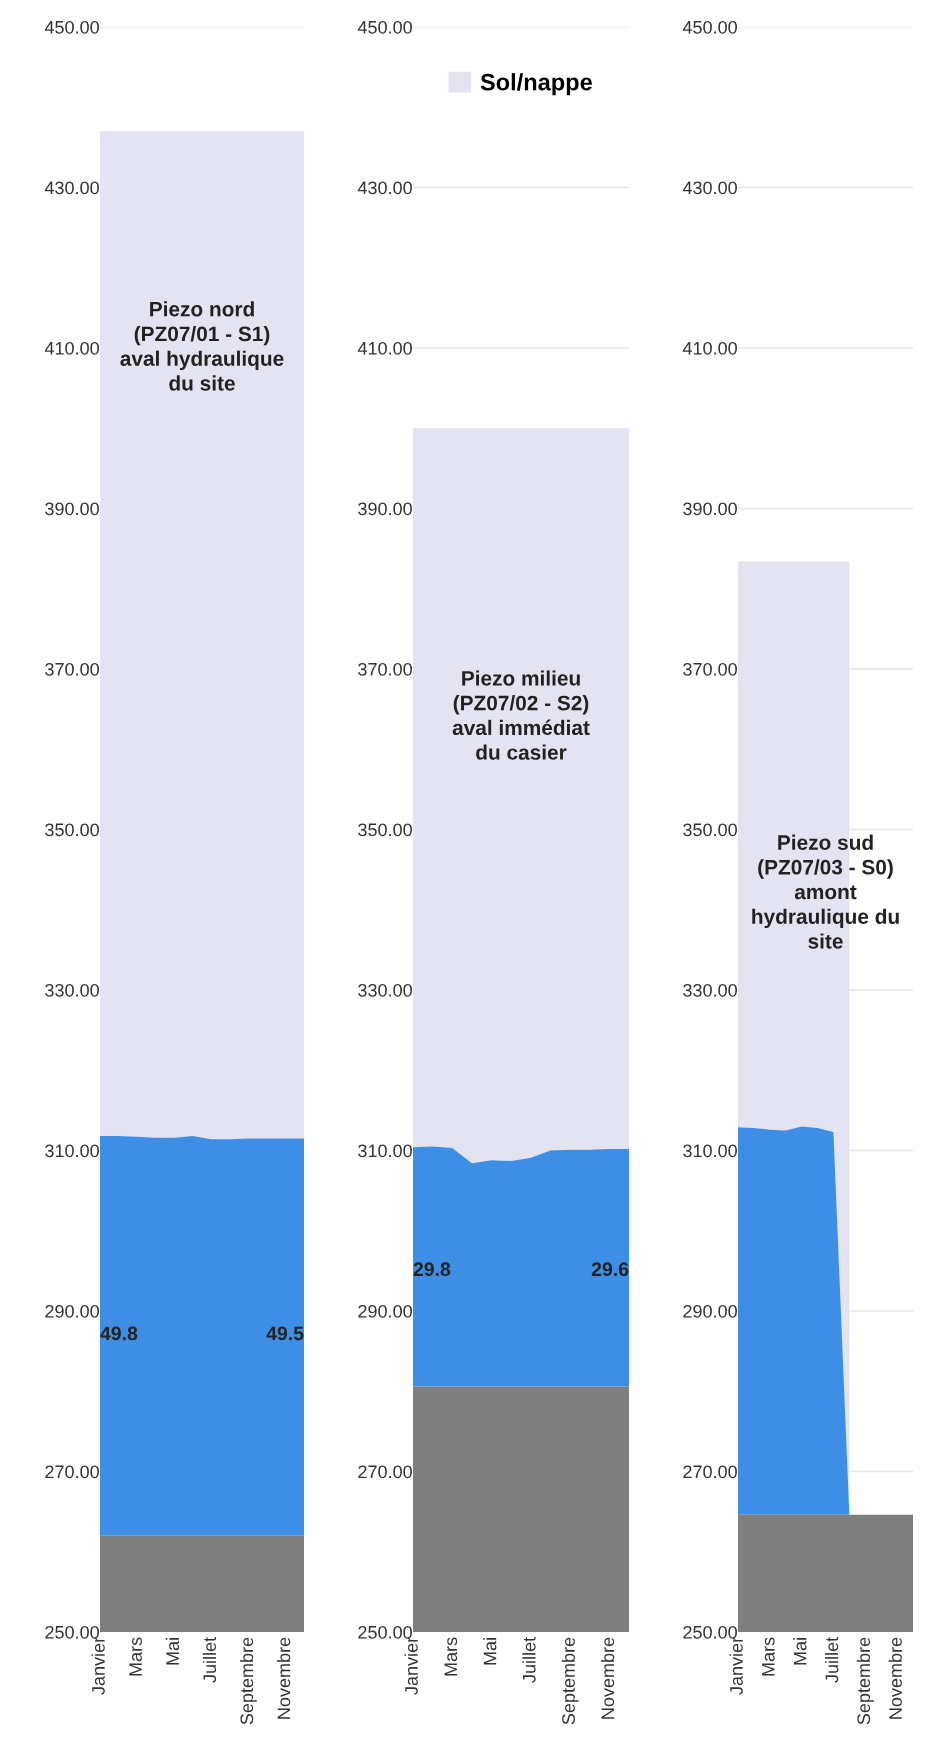  I want to click on legend-label: Sol/nappe, so click(536, 84).